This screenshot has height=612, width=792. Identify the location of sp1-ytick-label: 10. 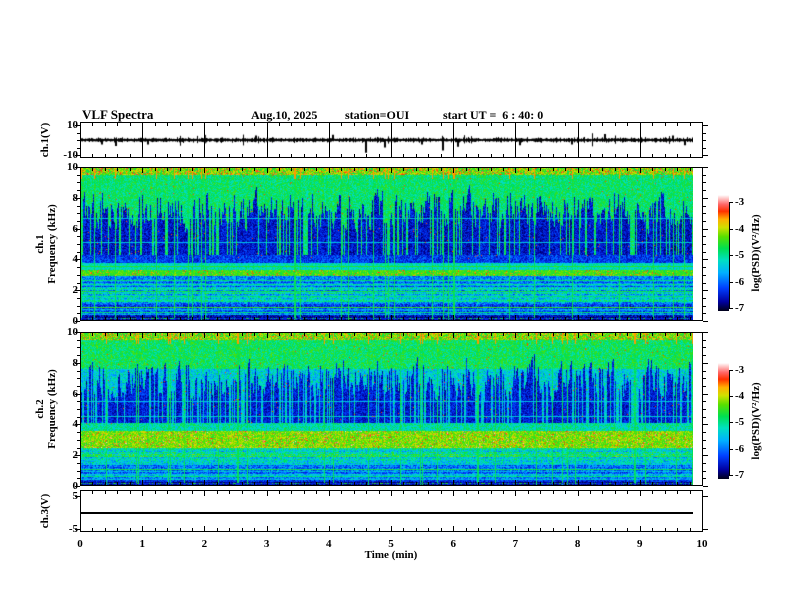
(72, 167).